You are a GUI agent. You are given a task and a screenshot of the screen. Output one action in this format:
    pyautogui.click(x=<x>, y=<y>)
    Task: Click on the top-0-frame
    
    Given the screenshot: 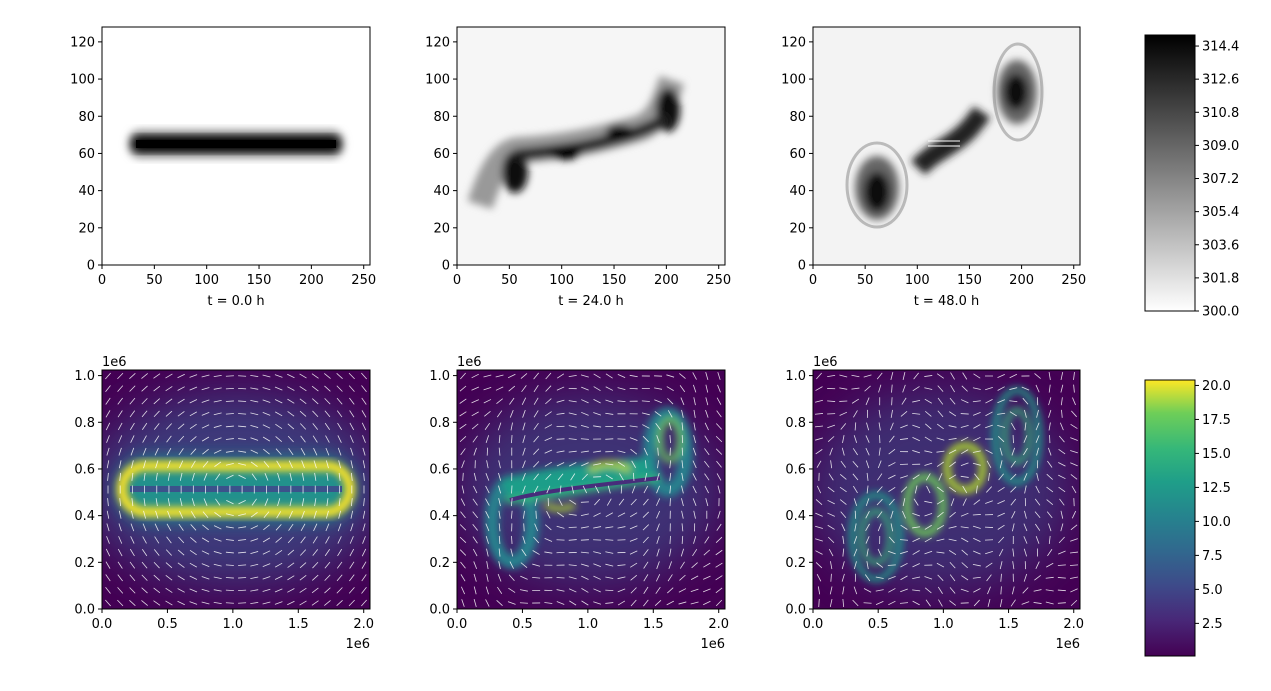 What is the action you would take?
    pyautogui.click(x=236, y=146)
    